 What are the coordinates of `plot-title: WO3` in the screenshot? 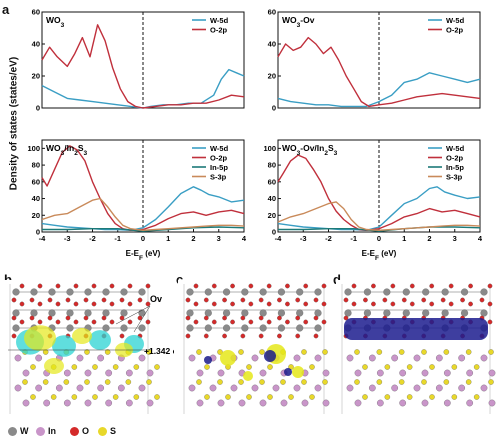 It's located at (55, 22).